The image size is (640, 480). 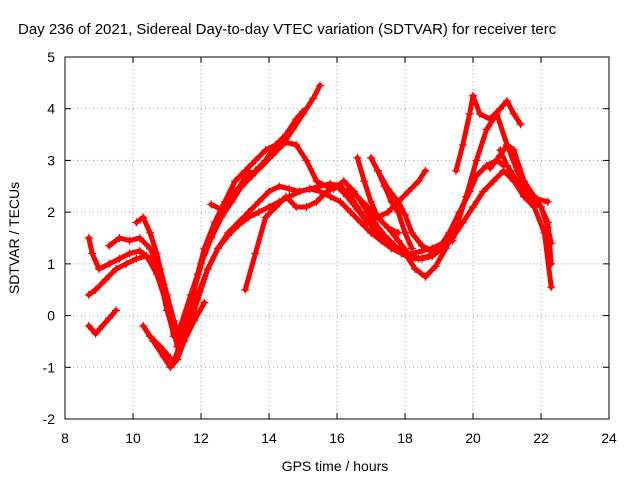 What do you see at coordinates (51, 264) in the screenshot?
I see `y-tick-label: 1` at bounding box center [51, 264].